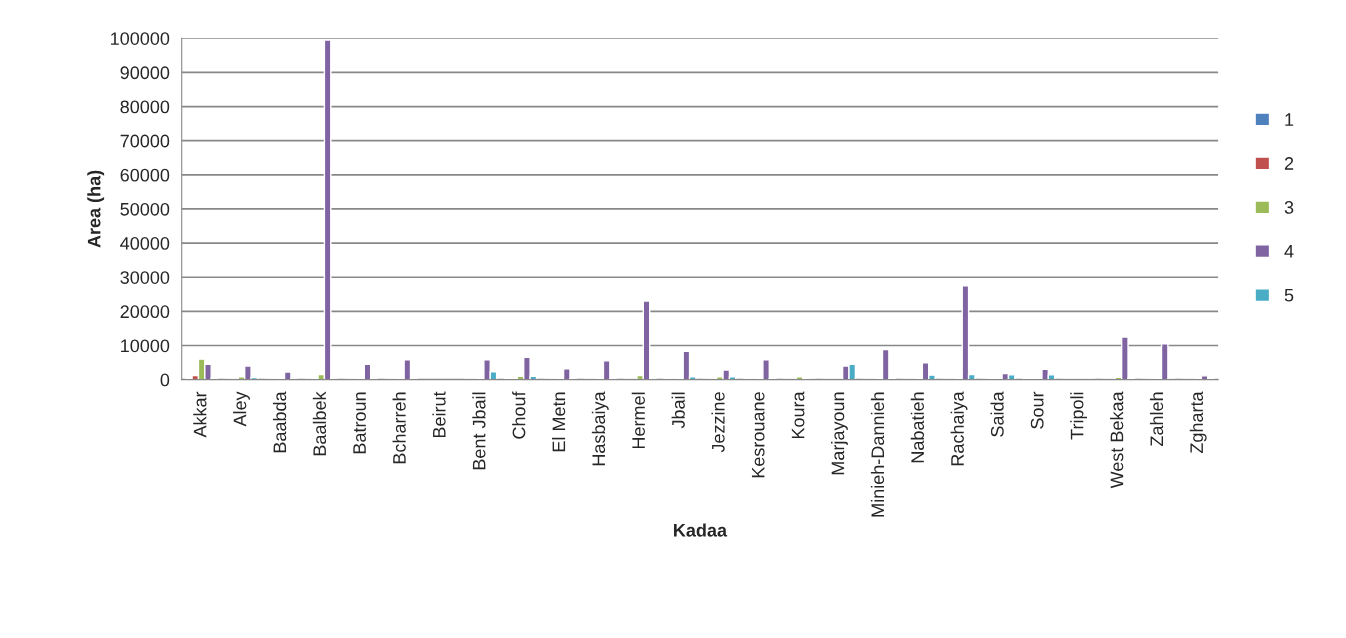  What do you see at coordinates (145, 107) in the screenshot?
I see `y-tick-label: 80000` at bounding box center [145, 107].